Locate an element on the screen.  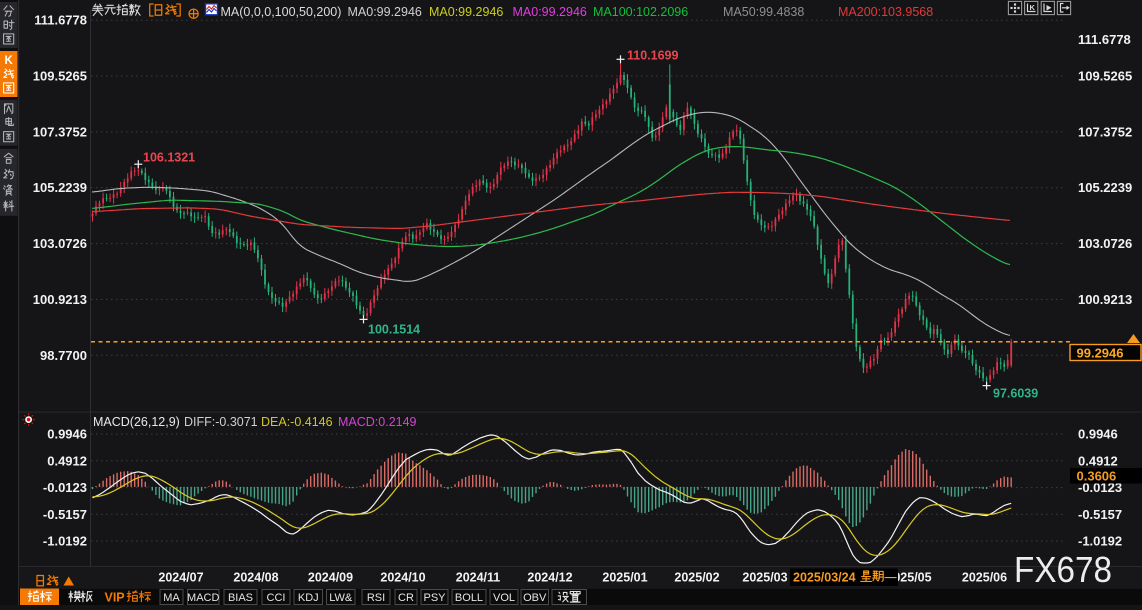
svg-text: BOLL is located at coordinates (469, 598).